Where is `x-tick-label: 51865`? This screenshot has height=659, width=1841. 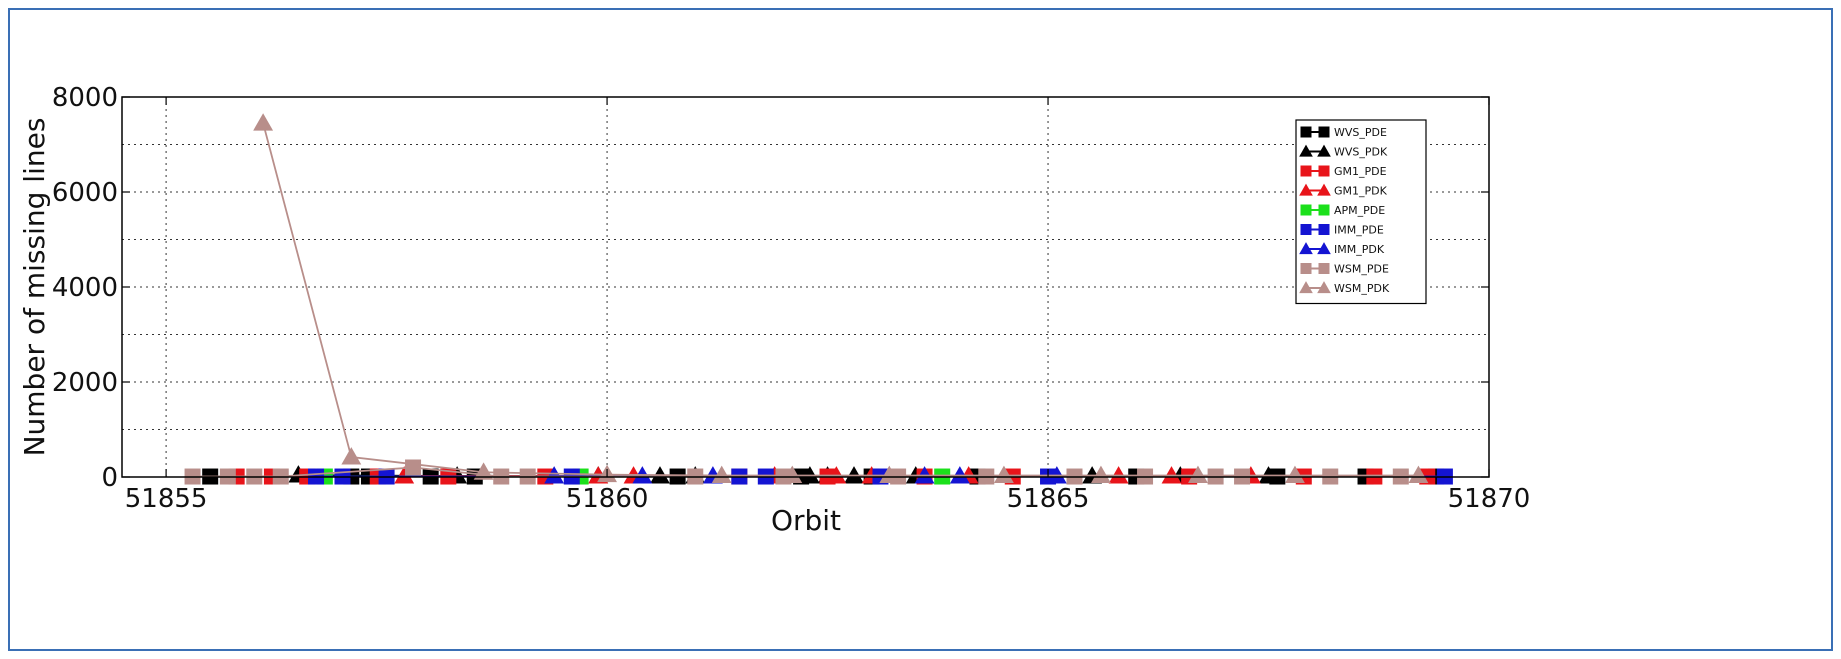
x-tick-label: 51865 is located at coordinates (1048, 499).